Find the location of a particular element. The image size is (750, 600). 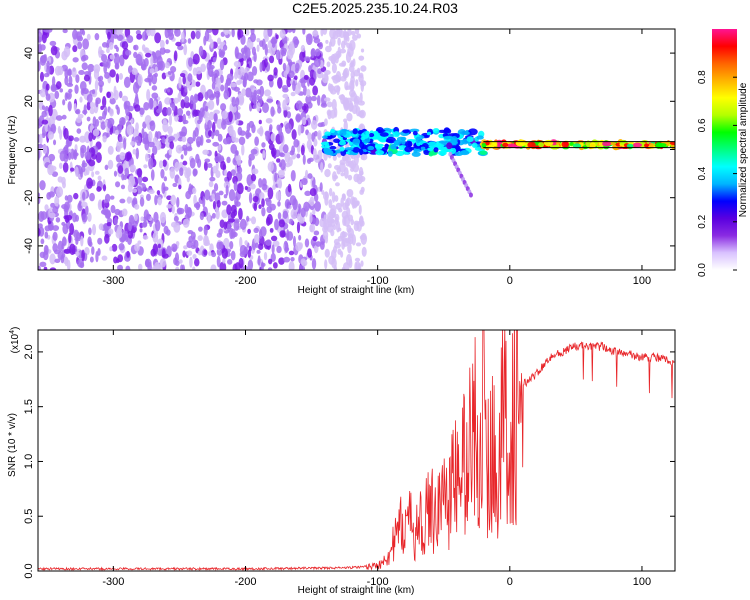

snr-y-exponent-close: ) is located at coordinates (15, 328).